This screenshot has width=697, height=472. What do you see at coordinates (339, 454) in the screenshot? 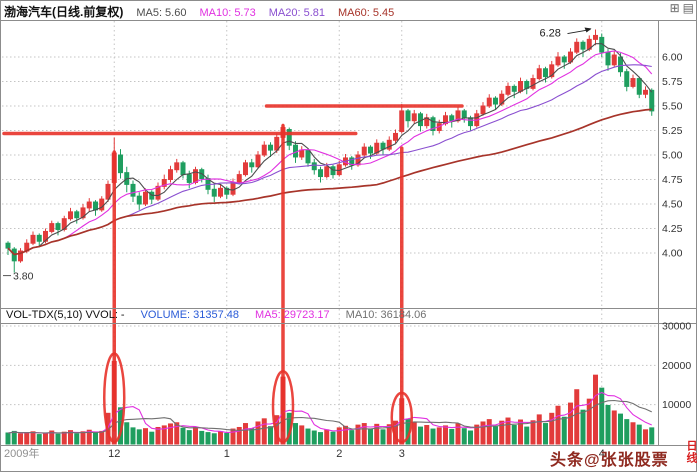
I see `x-axis-label: 2` at bounding box center [339, 454].